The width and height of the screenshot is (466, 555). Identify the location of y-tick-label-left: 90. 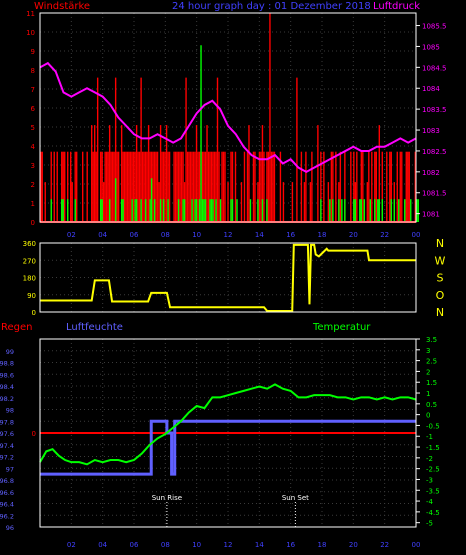
(31, 296).